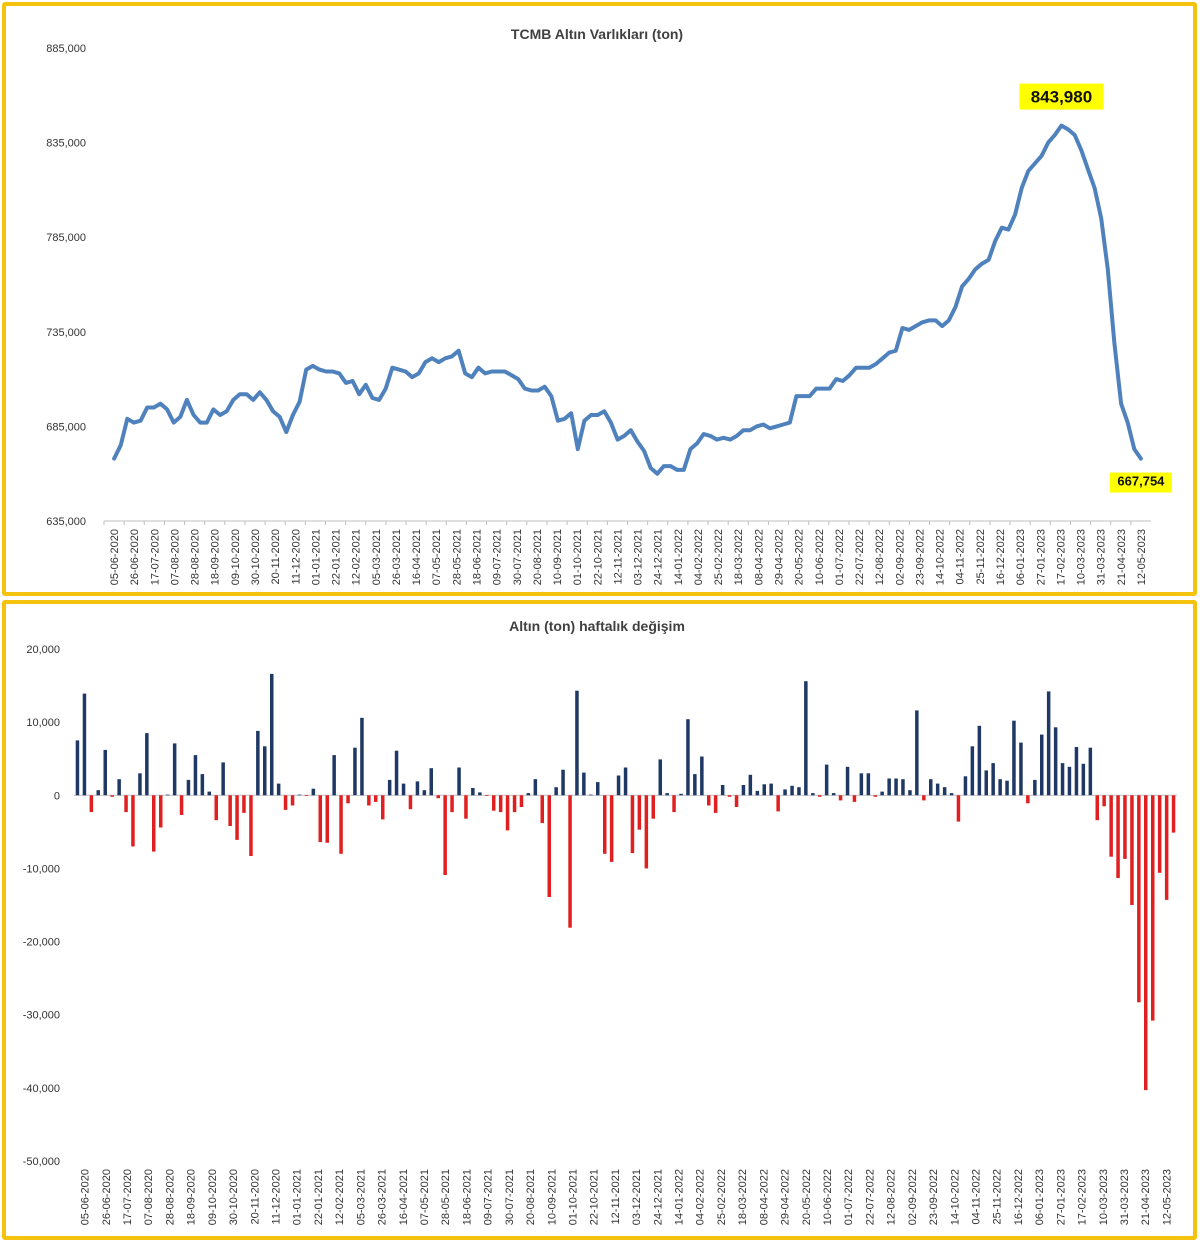 The image size is (1200, 1243). I want to click on x-tick-label: 08-04-2022, so click(759, 557).